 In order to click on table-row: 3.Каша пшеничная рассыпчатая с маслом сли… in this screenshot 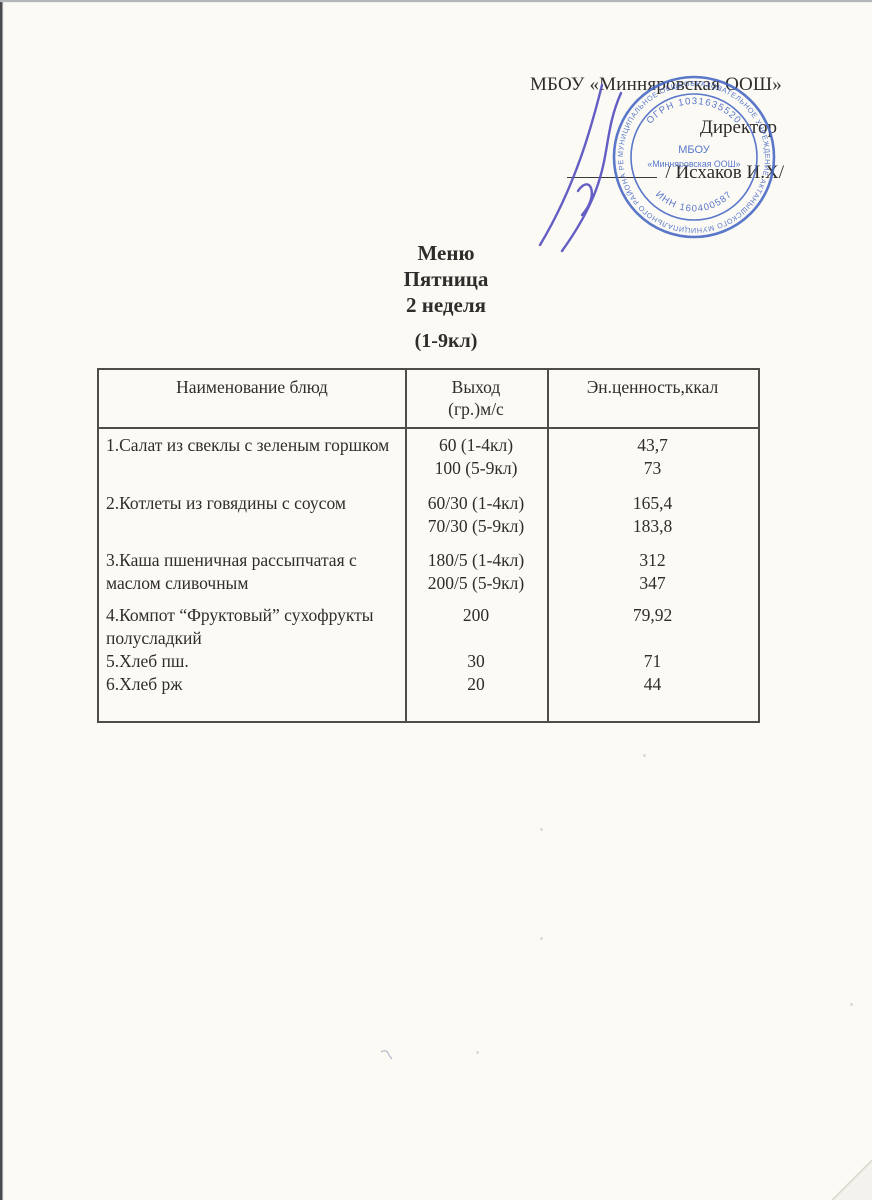, I will do `click(428, 572)`.